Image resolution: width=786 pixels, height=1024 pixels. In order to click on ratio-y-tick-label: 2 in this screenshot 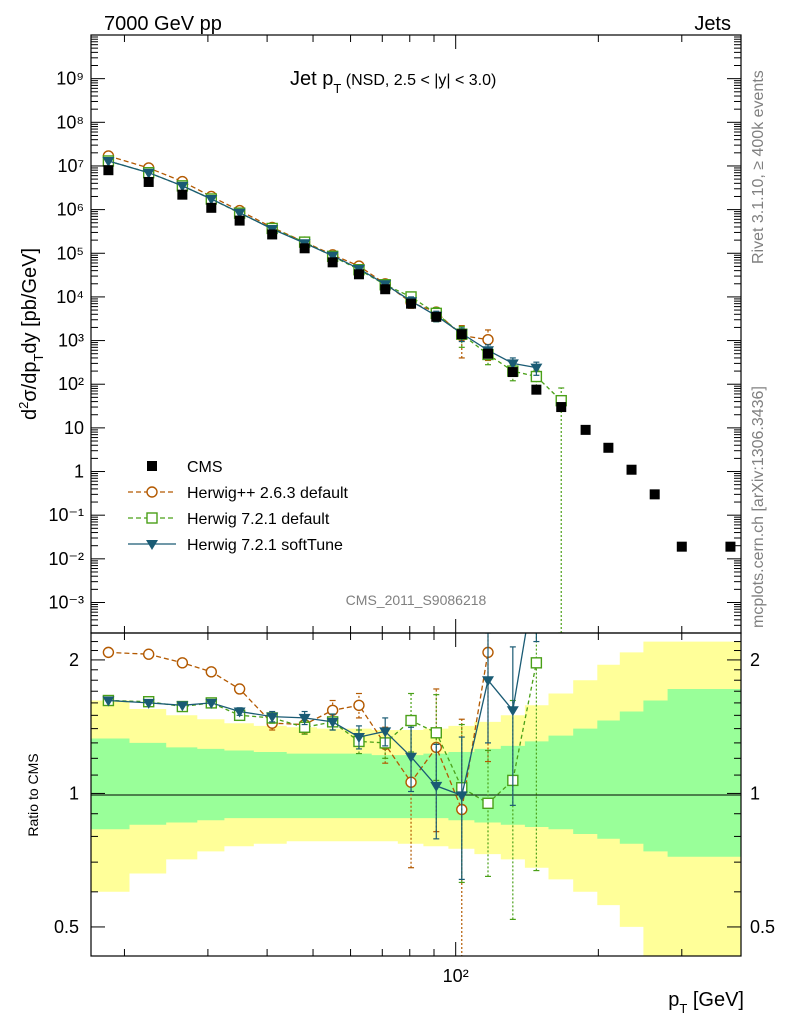, I will do `click(74, 660)`.